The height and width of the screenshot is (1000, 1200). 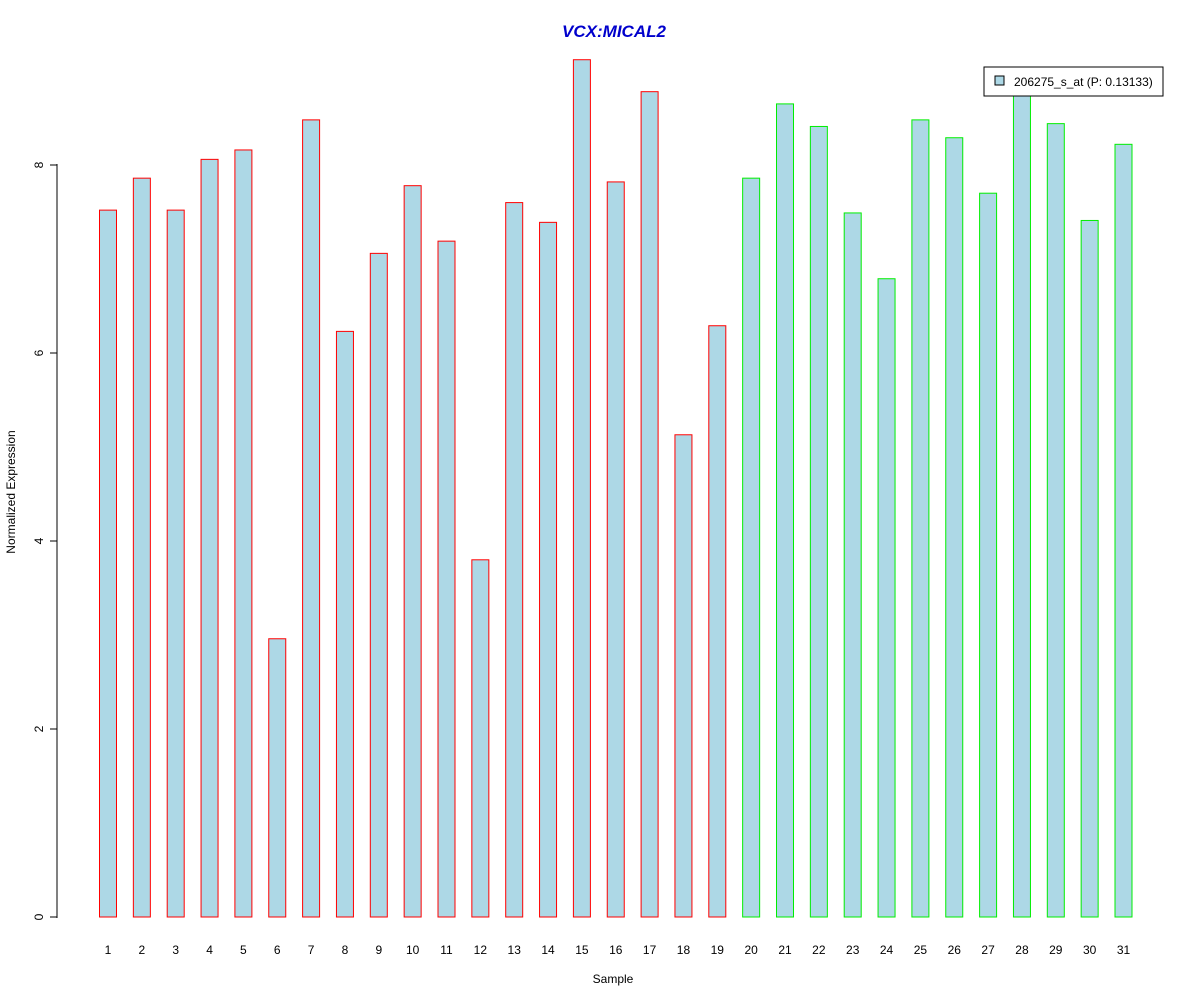 What do you see at coordinates (785, 950) in the screenshot?
I see `x-tick-label: 21` at bounding box center [785, 950].